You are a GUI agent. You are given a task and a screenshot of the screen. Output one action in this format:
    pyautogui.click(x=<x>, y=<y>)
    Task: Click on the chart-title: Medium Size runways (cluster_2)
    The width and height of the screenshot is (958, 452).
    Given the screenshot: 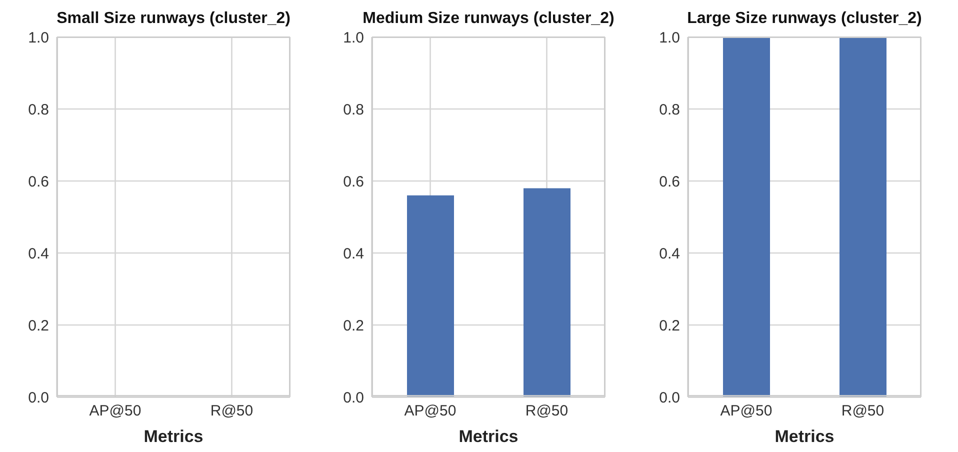 What is the action you would take?
    pyautogui.click(x=489, y=19)
    